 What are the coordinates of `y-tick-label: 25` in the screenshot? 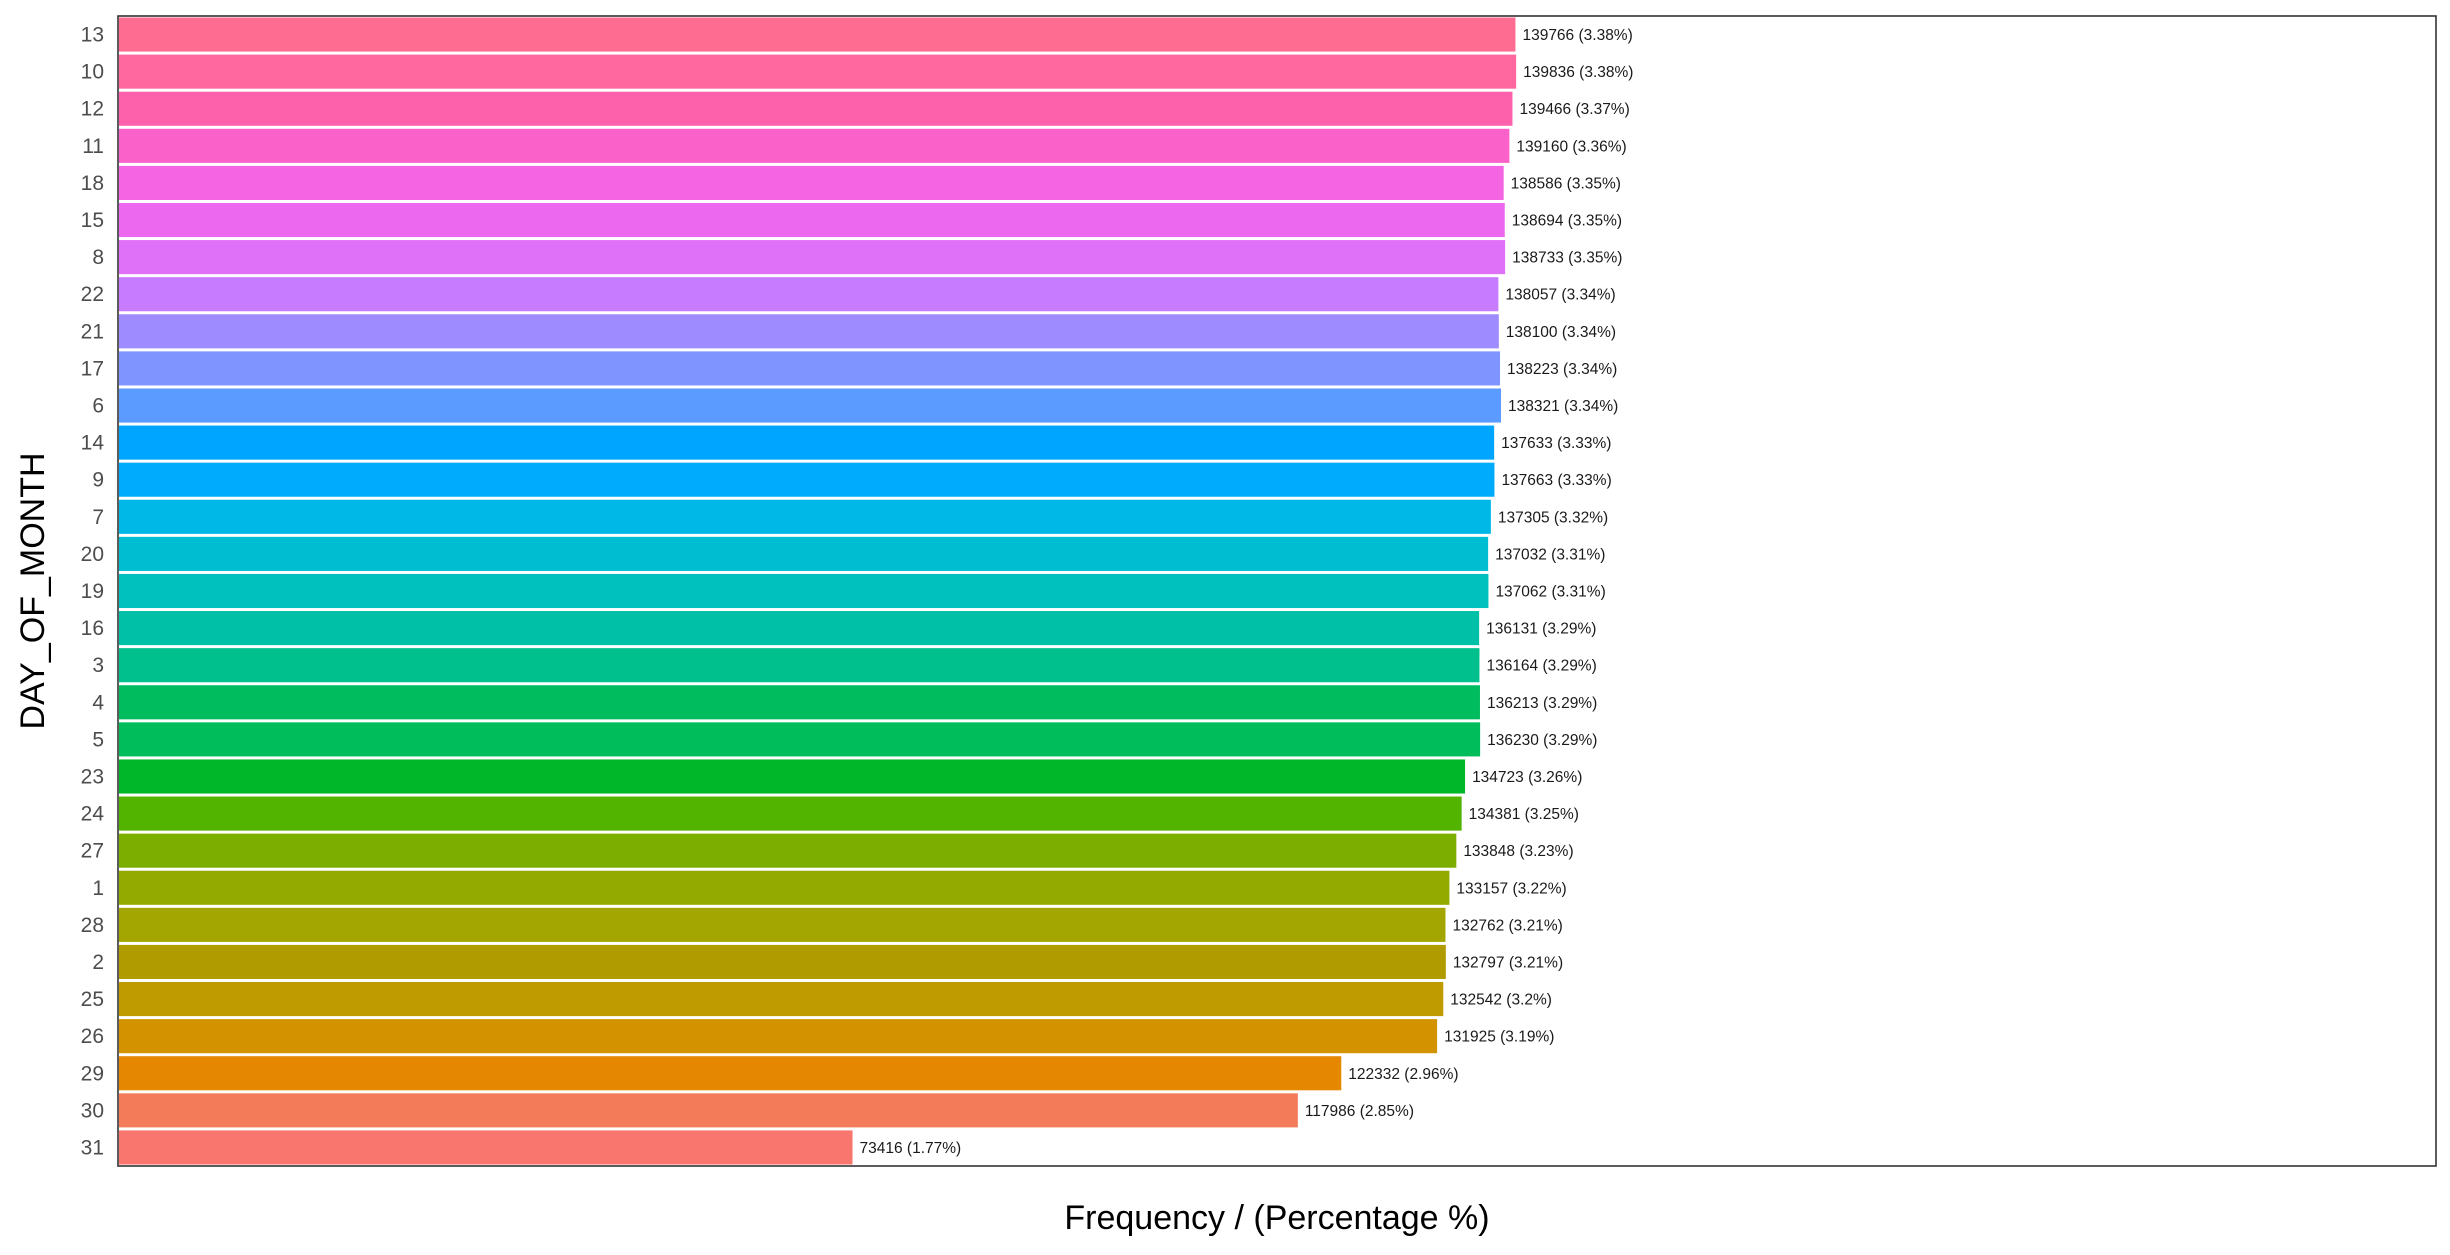 It's located at (92, 999).